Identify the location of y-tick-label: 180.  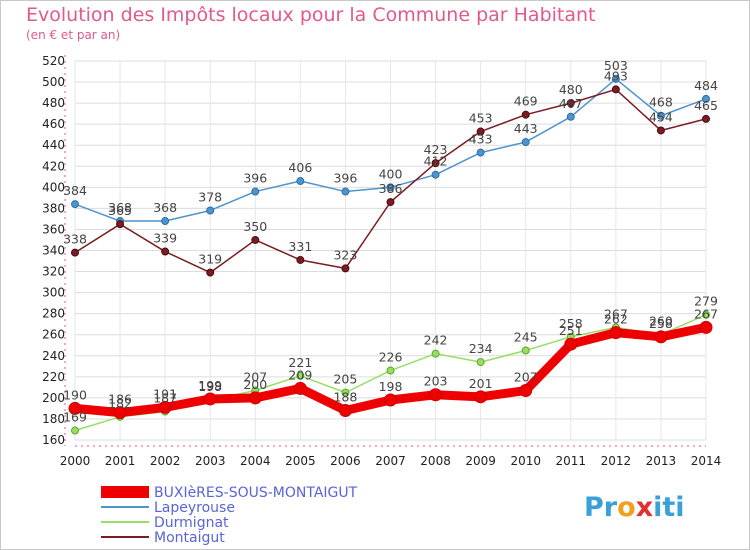
(53, 419).